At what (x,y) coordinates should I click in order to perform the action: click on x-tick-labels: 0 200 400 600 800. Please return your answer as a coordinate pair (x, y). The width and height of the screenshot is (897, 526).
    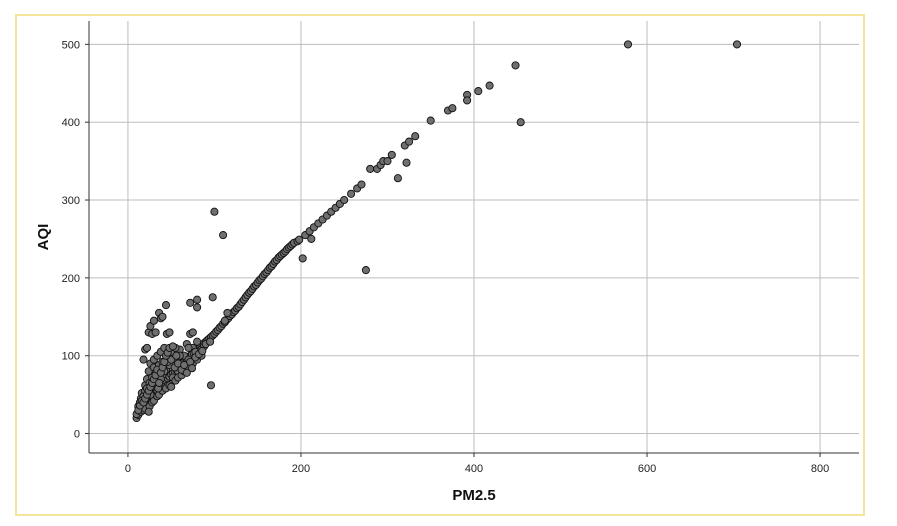
    Looking at the image, I should click on (477, 469).